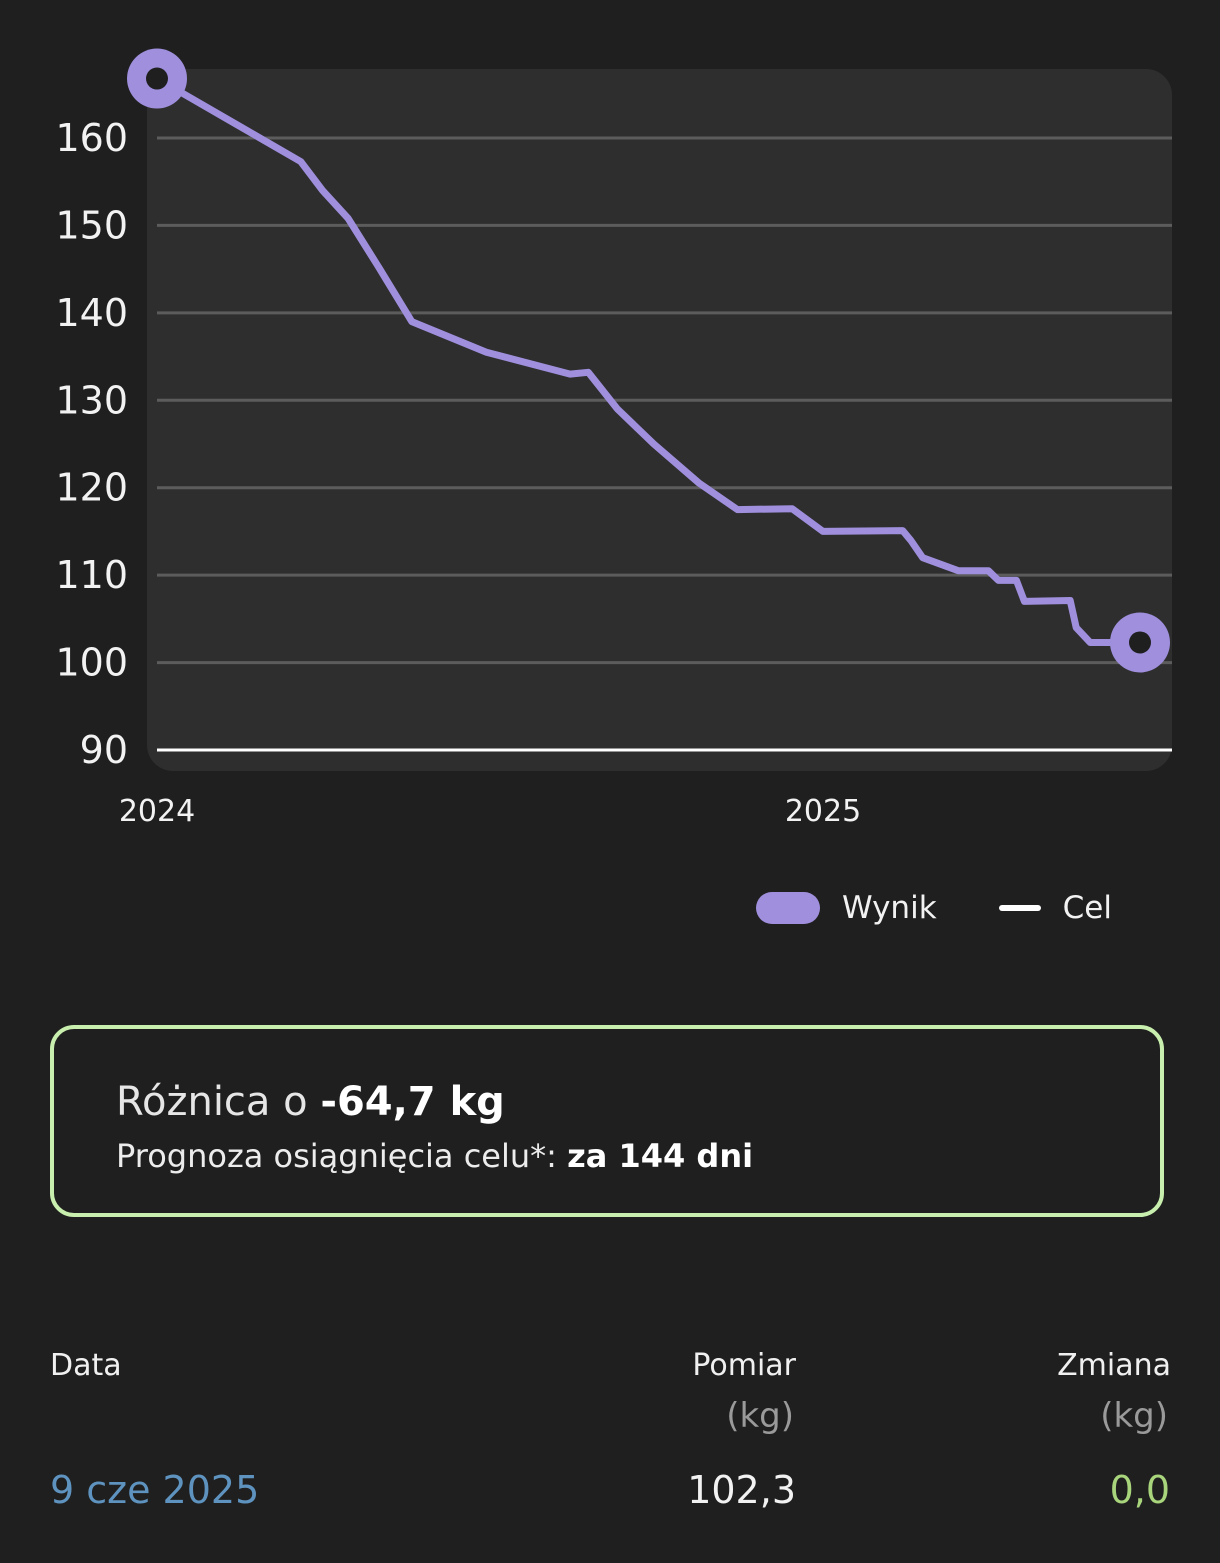  Describe the element at coordinates (218, 1102) in the screenshot. I see `difference-prefix: Różnica o` at that location.